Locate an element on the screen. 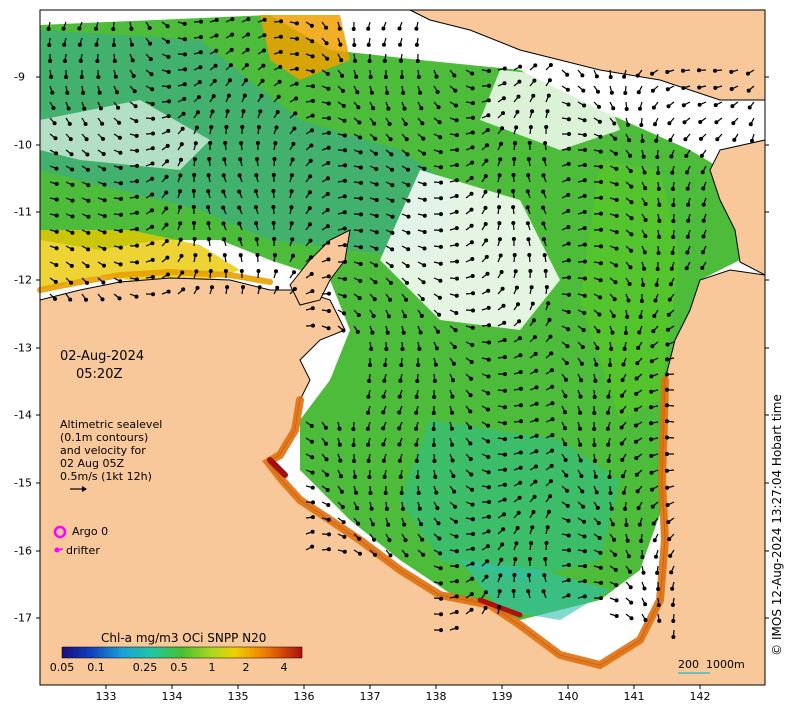  x-tick-label: 141 is located at coordinates (634, 696).